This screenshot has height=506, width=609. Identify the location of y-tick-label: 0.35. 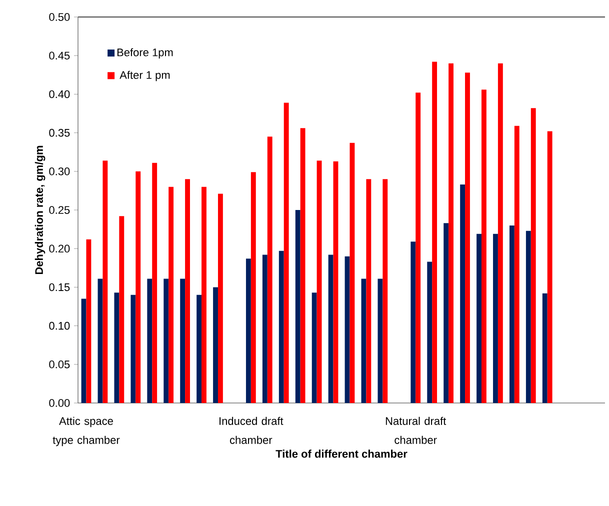
(59, 132).